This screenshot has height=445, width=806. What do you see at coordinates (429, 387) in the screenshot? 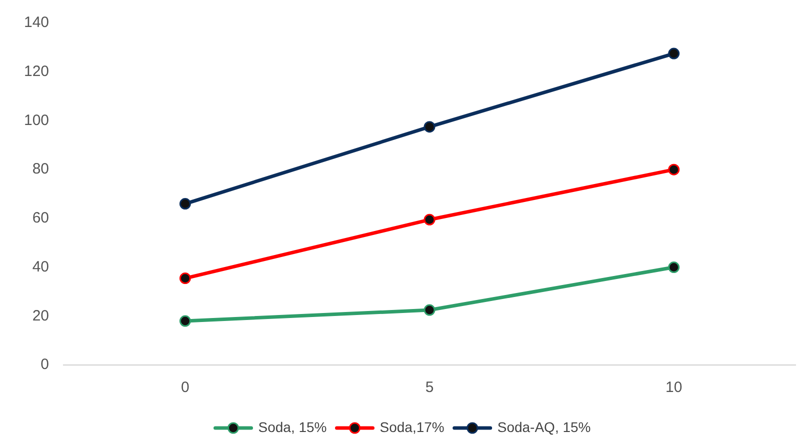
I see `x-tick-label: 5` at bounding box center [429, 387].